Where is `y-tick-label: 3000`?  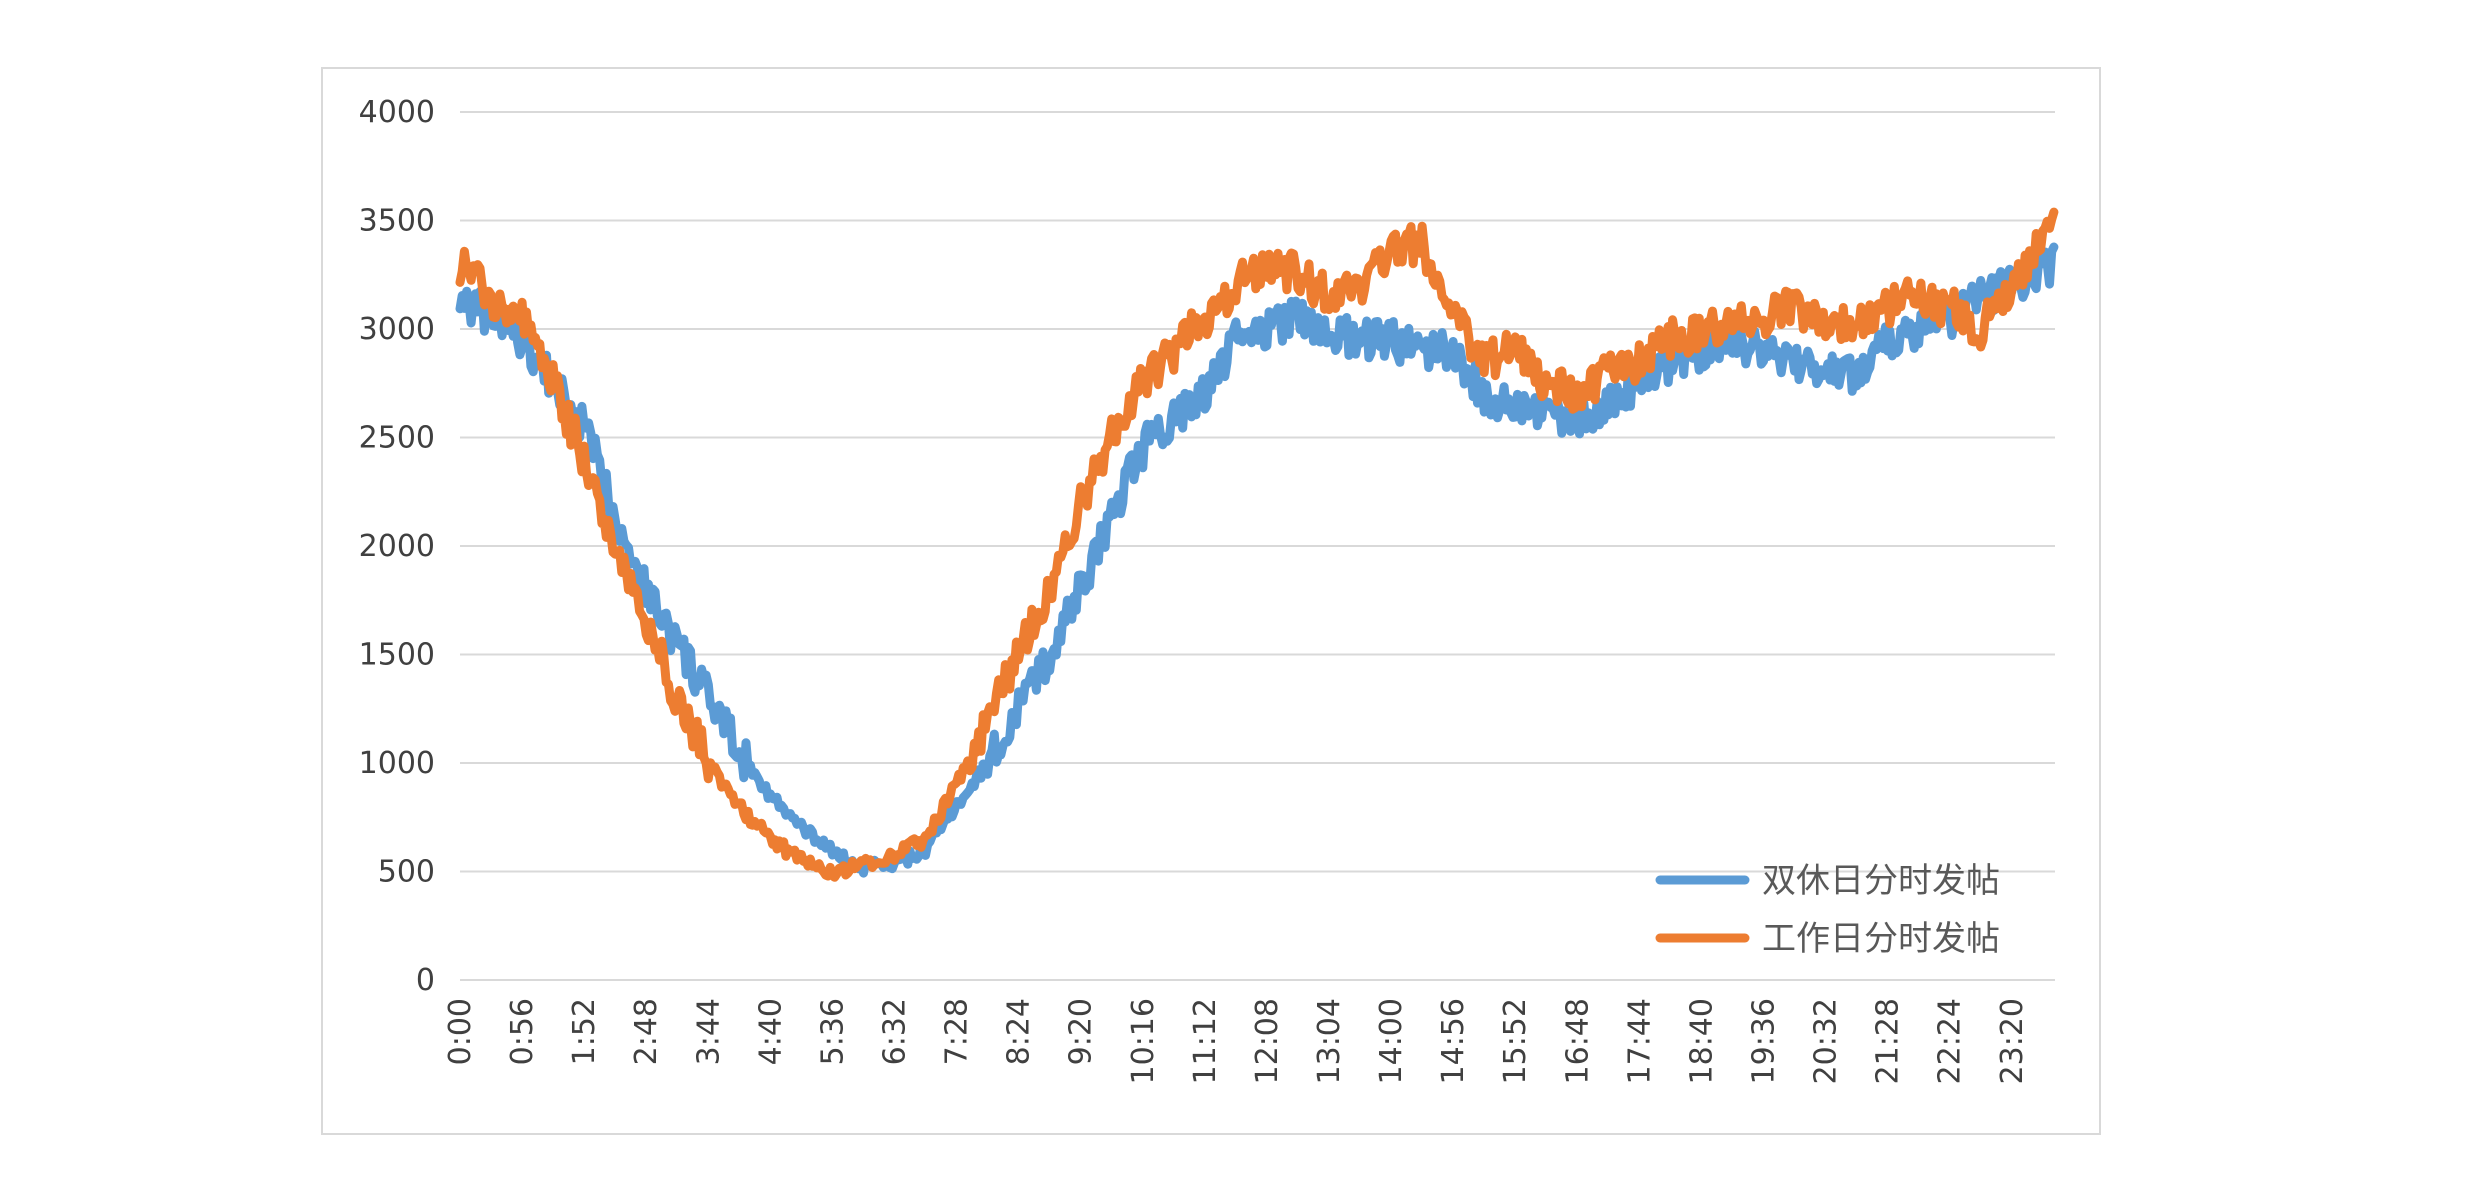 y-tick-label: 3000 is located at coordinates (397, 329).